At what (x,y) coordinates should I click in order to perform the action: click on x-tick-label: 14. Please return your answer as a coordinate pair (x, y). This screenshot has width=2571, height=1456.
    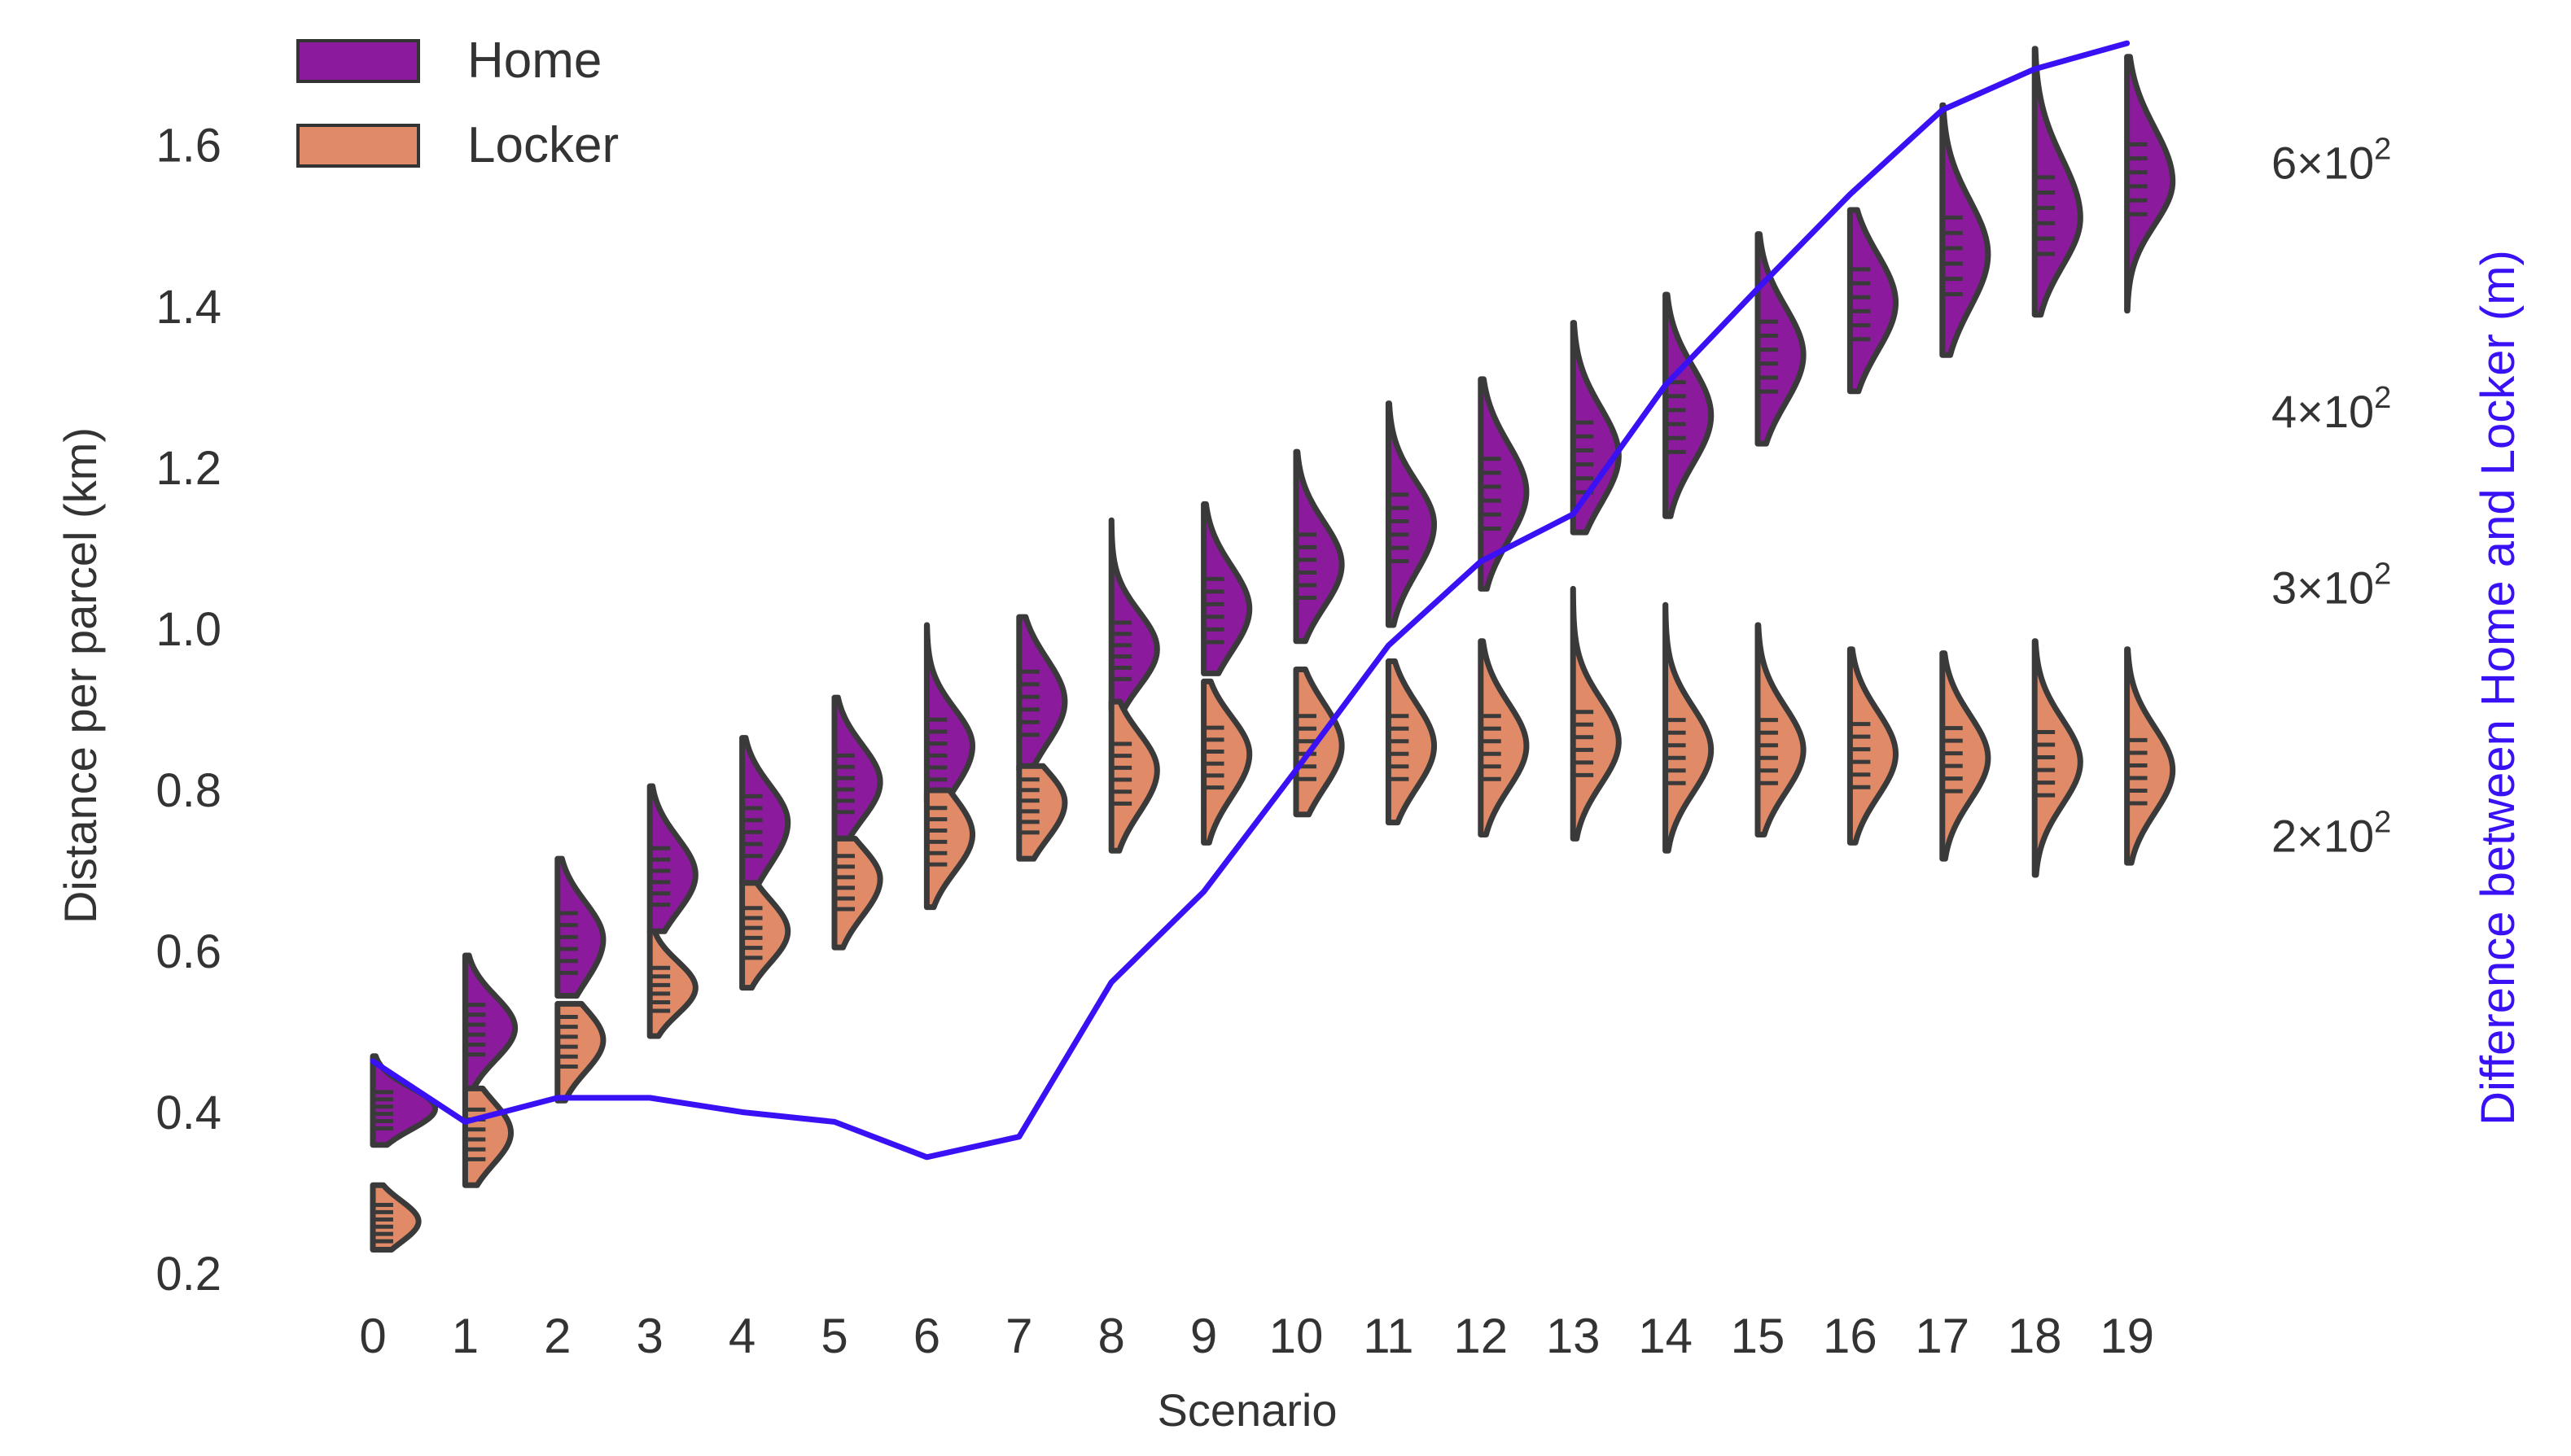
    Looking at the image, I should click on (1666, 1336).